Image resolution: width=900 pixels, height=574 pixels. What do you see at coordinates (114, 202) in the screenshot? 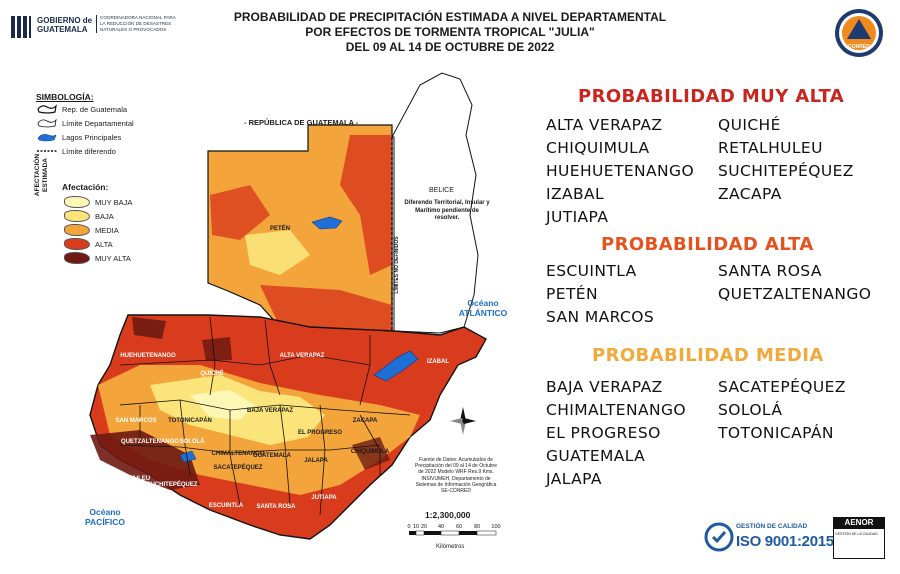
I see `afectacion-muy-baja-label: MUY BAJA` at bounding box center [114, 202].